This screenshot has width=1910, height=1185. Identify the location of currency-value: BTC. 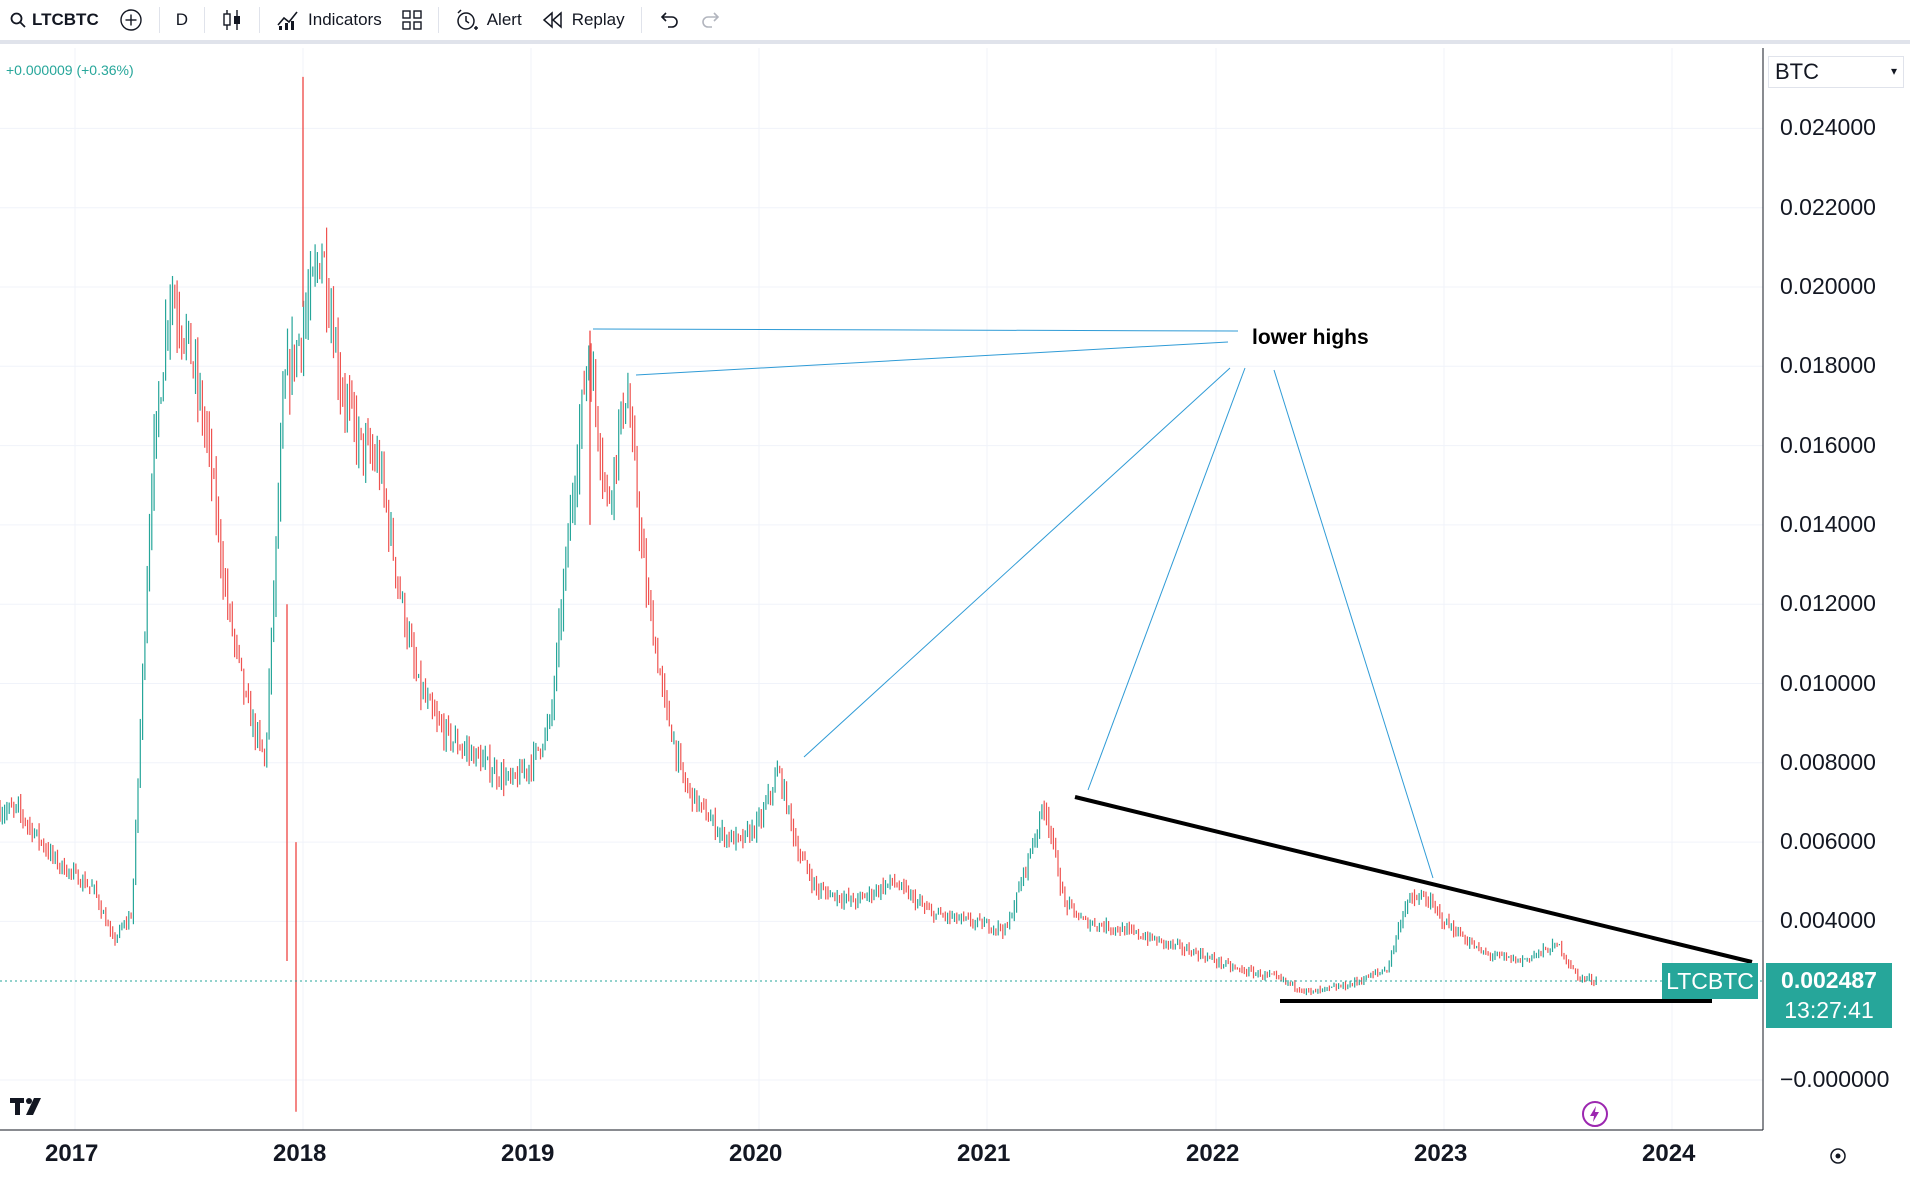
(1797, 71).